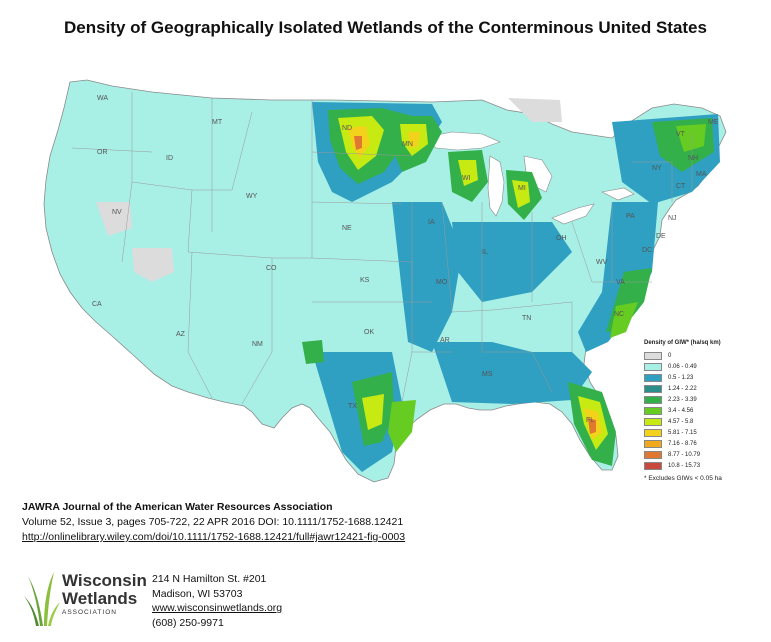 This screenshot has width=771, height=642. What do you see at coordinates (706, 432) in the screenshot?
I see `legend-item: 5.81 - 7.15` at bounding box center [706, 432].